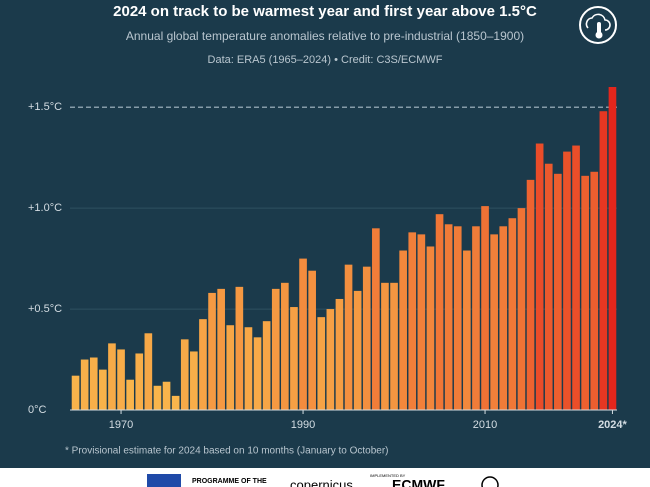 The height and width of the screenshot is (487, 650). What do you see at coordinates (121, 425) in the screenshot?
I see `x-tick-label: 1970` at bounding box center [121, 425].